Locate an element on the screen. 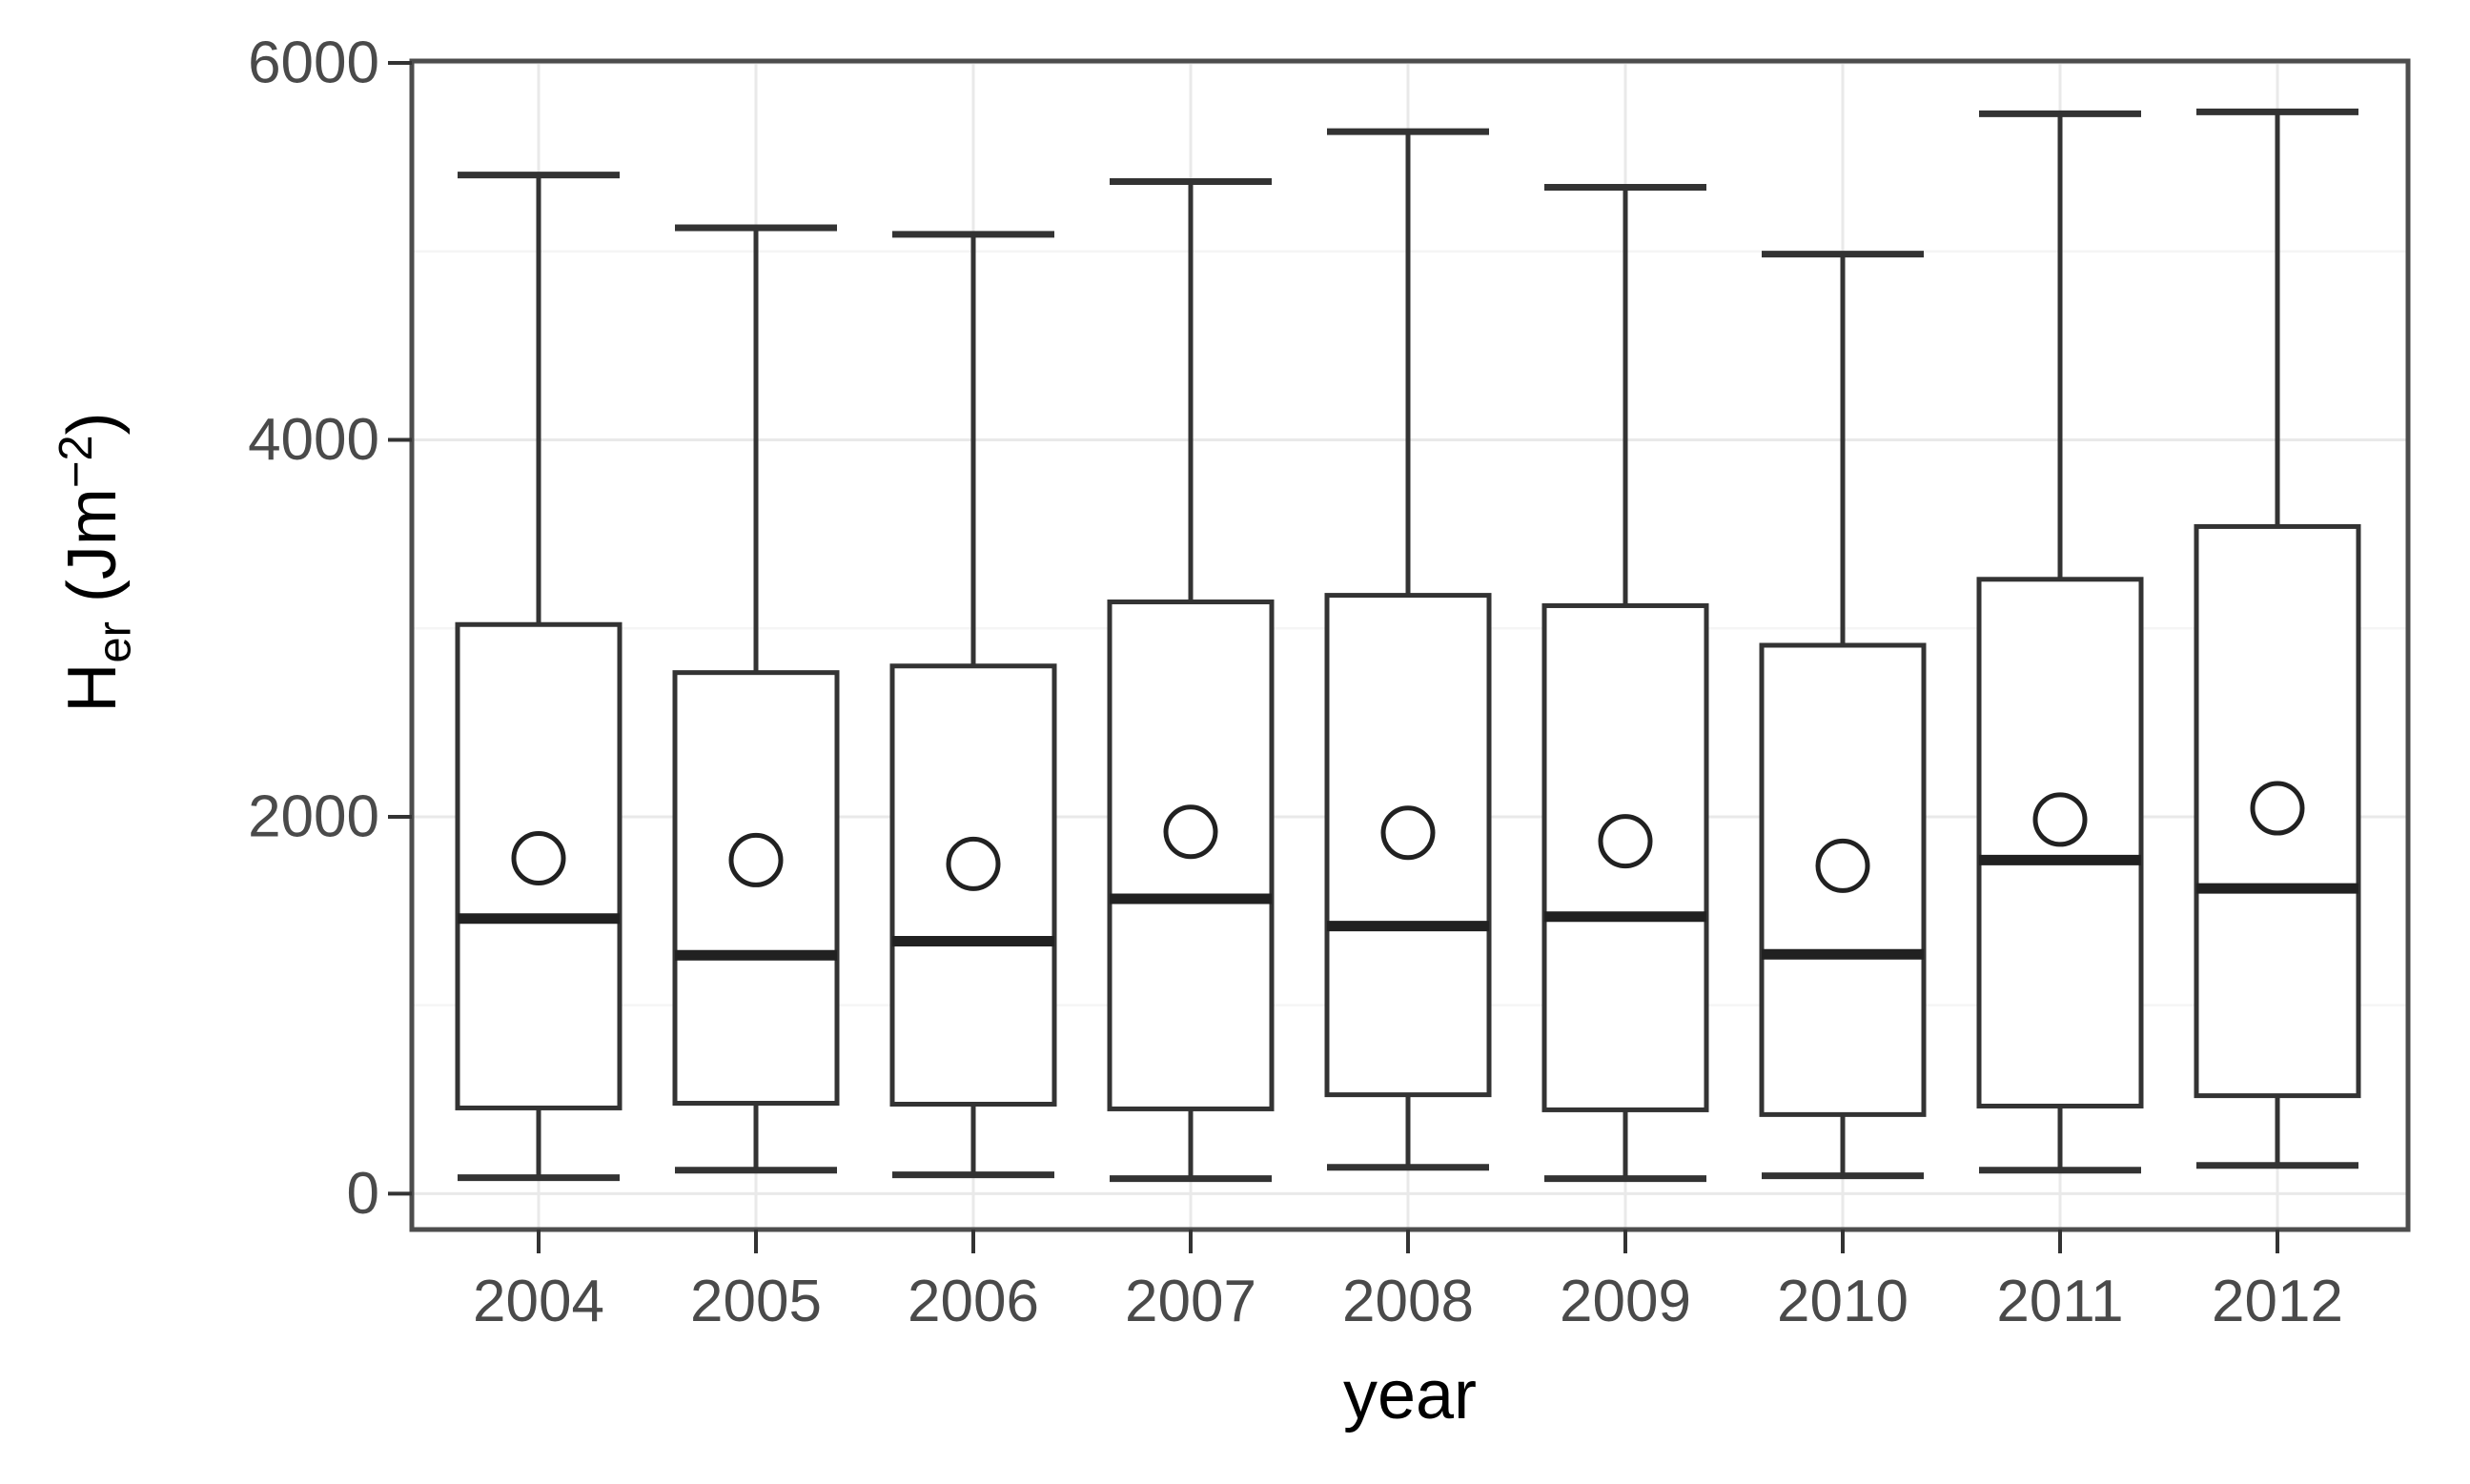  x-tick-label: 2007 is located at coordinates (1190, 1301).